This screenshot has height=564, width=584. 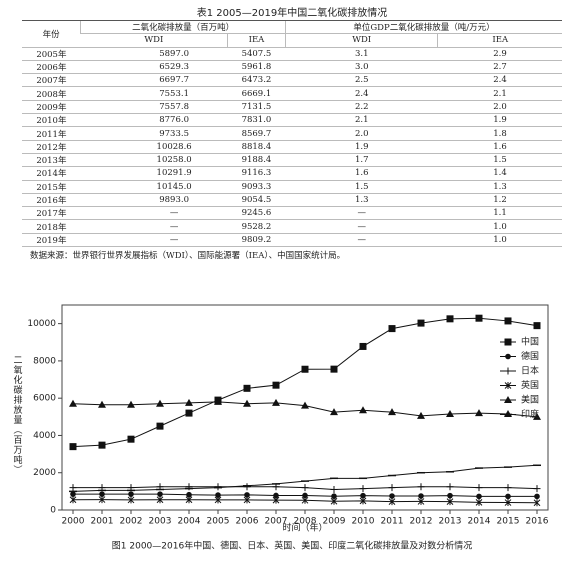 What do you see at coordinates (73, 522) in the screenshot?
I see `x-tick-label: 2000` at bounding box center [73, 522].